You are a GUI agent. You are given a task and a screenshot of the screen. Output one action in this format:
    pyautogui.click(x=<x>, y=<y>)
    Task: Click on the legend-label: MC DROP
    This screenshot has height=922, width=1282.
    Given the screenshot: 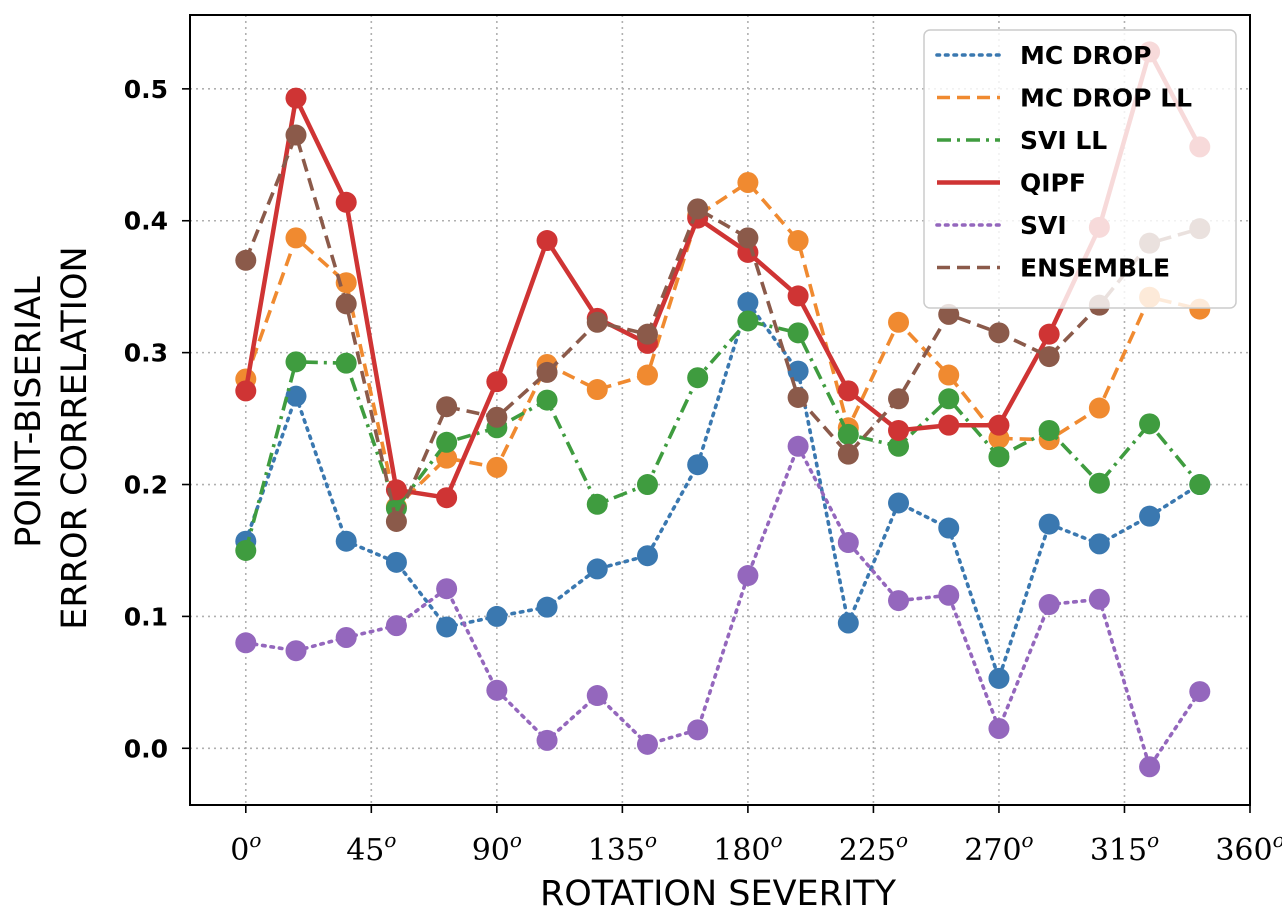 What is the action you would take?
    pyautogui.click(x=1086, y=55)
    